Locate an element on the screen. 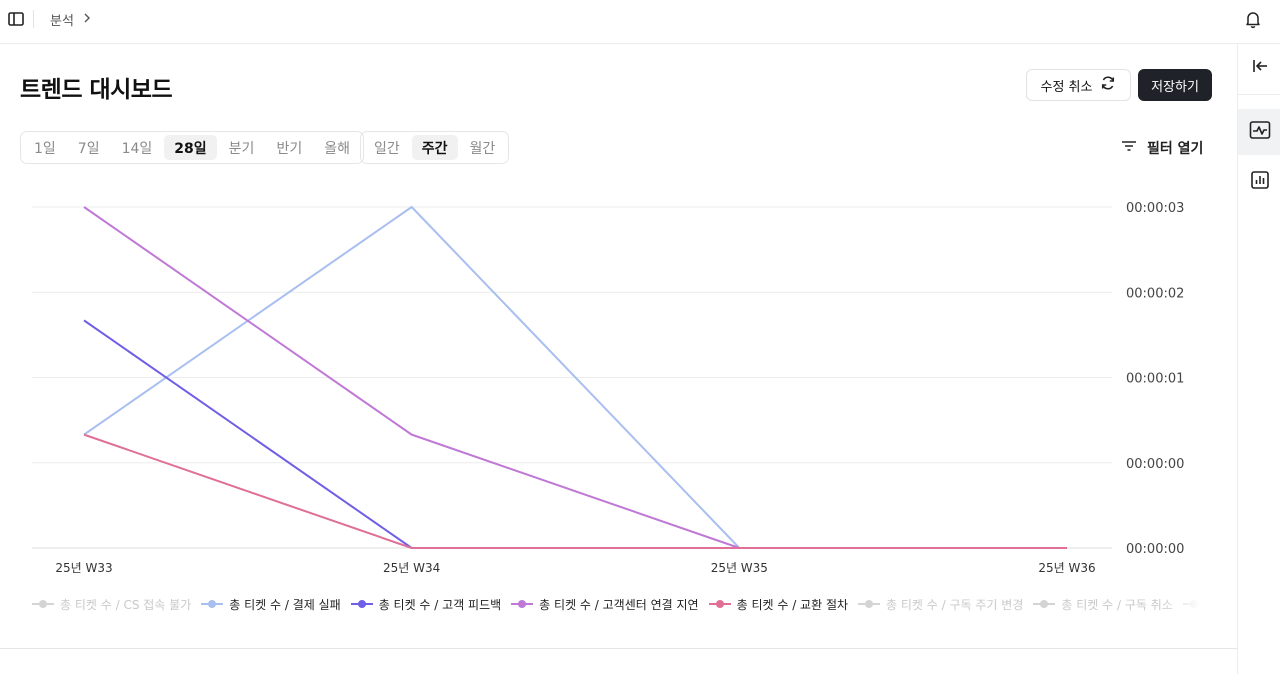 This screenshot has width=1280, height=674. tab-range-5: 반기 is located at coordinates (289, 148).